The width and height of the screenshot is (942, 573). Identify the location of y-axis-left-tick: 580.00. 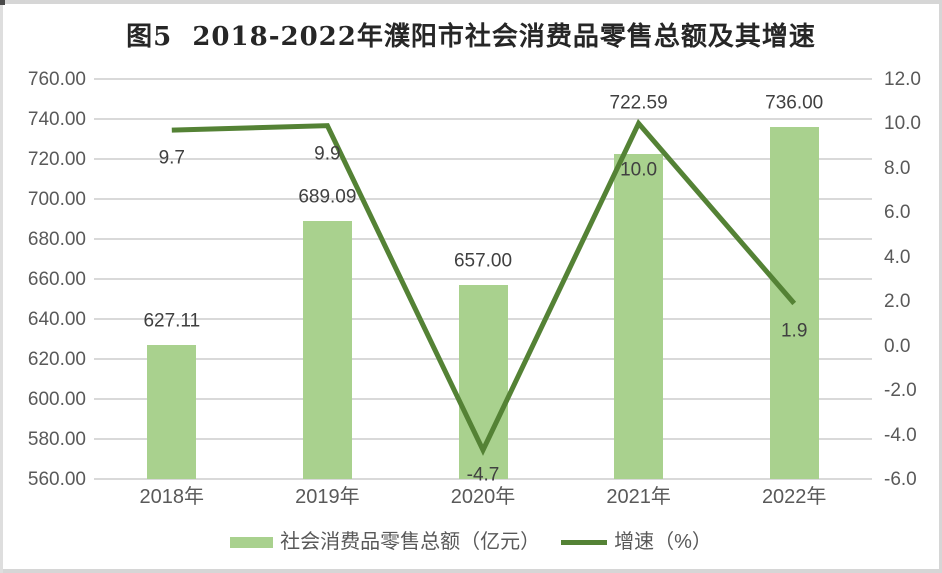
(56, 439).